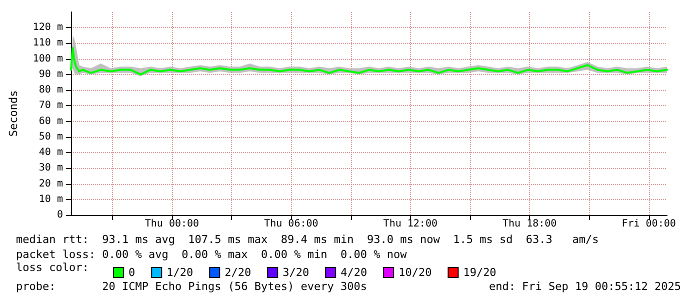 The width and height of the screenshot is (697, 297). Describe the element at coordinates (354, 272) in the screenshot. I see `legend-label: 4/20` at that location.